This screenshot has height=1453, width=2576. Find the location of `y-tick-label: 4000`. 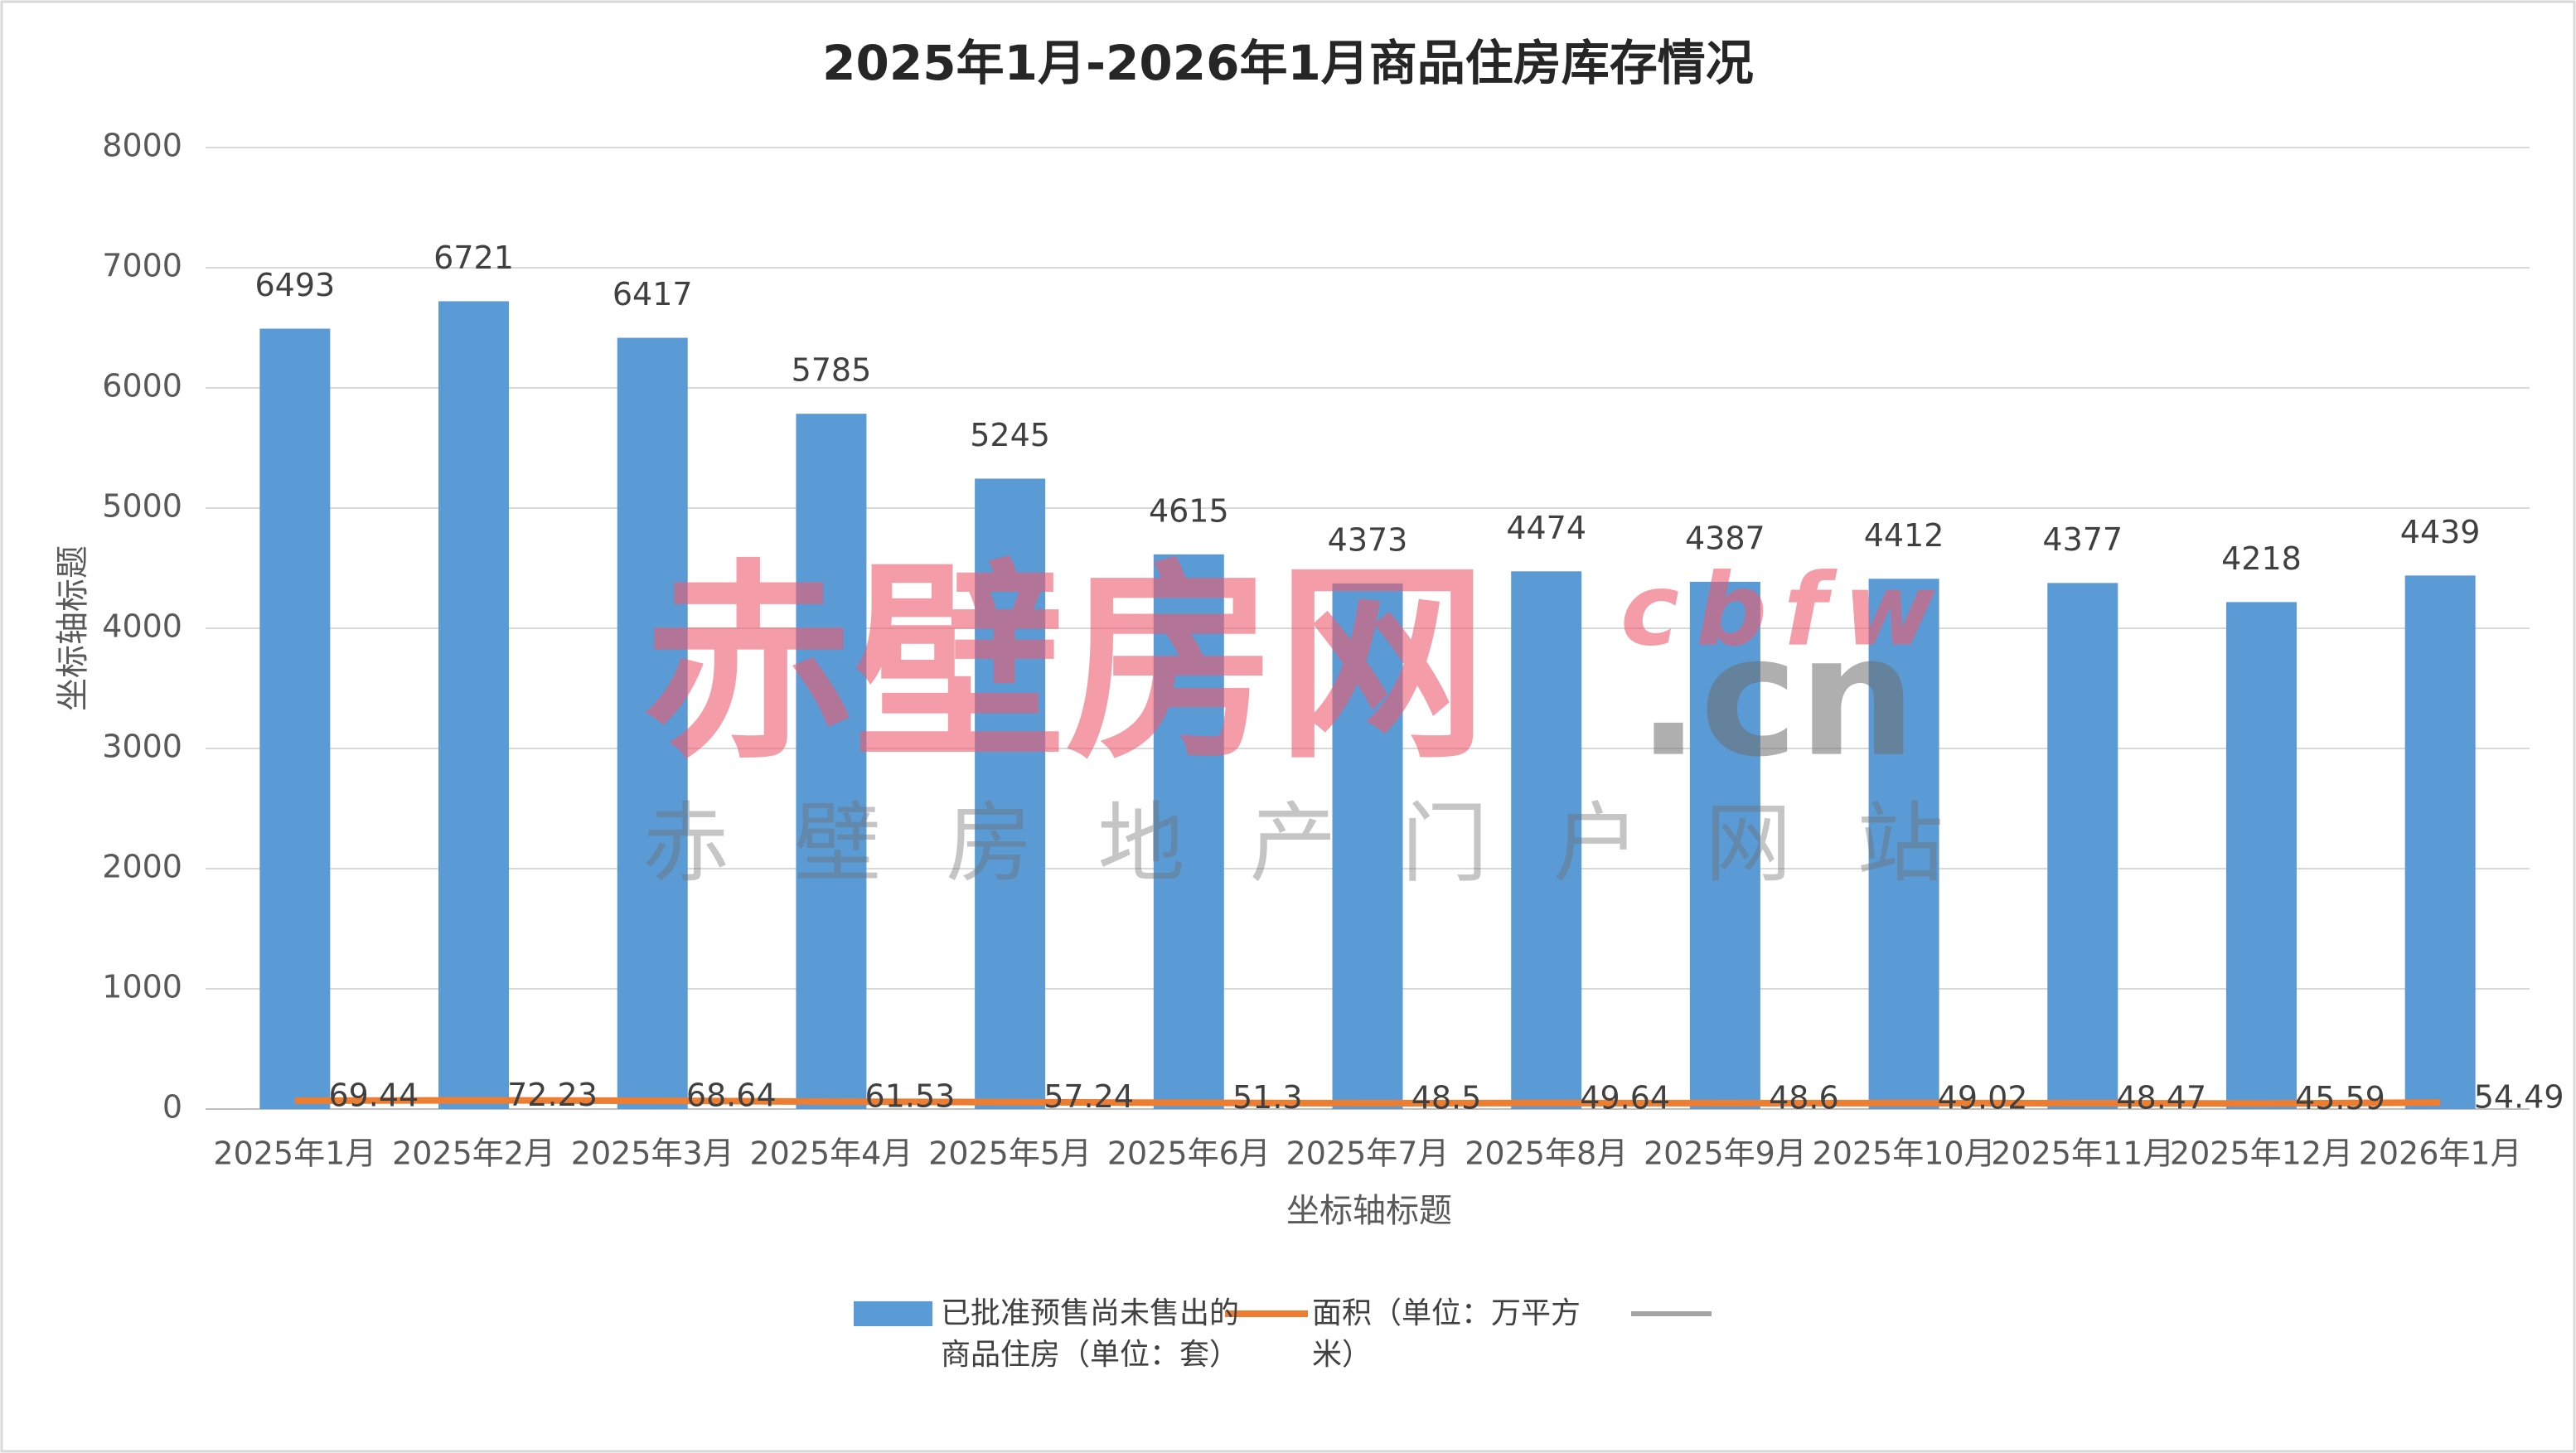

y-tick-label: 4000 is located at coordinates (142, 627).